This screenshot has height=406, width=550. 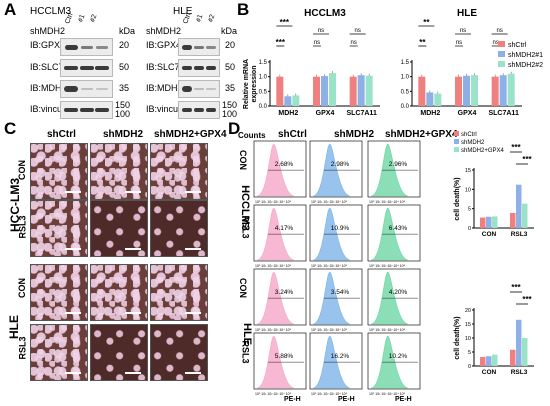 I want to click on gate-percent: 4.20%, so click(x=398, y=292).